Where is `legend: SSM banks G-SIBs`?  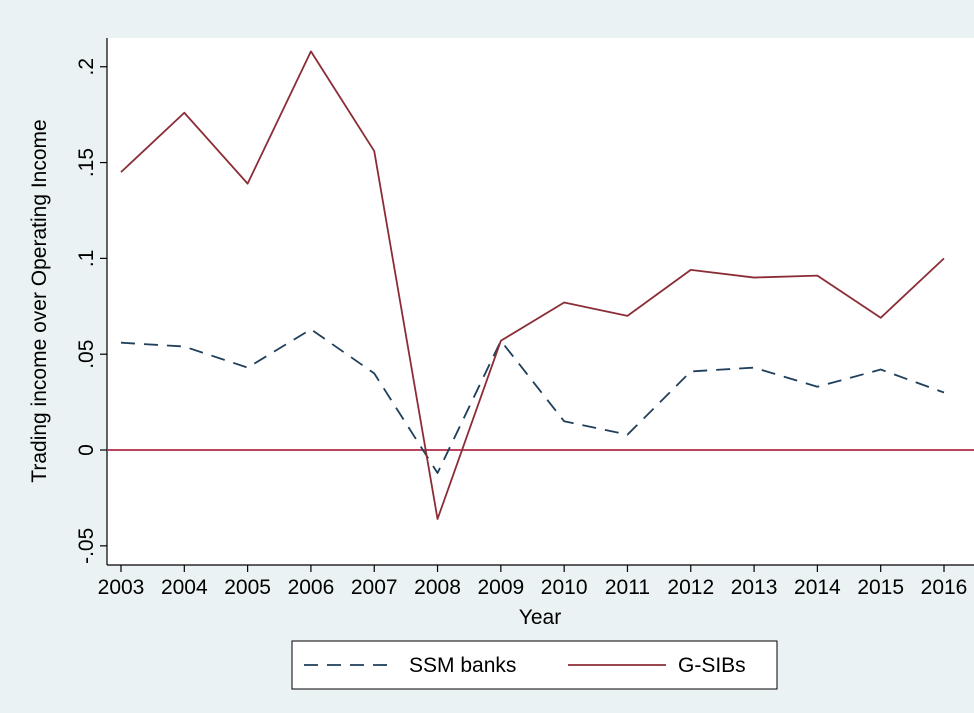
legend: SSM banks G-SIBs is located at coordinates (534, 665).